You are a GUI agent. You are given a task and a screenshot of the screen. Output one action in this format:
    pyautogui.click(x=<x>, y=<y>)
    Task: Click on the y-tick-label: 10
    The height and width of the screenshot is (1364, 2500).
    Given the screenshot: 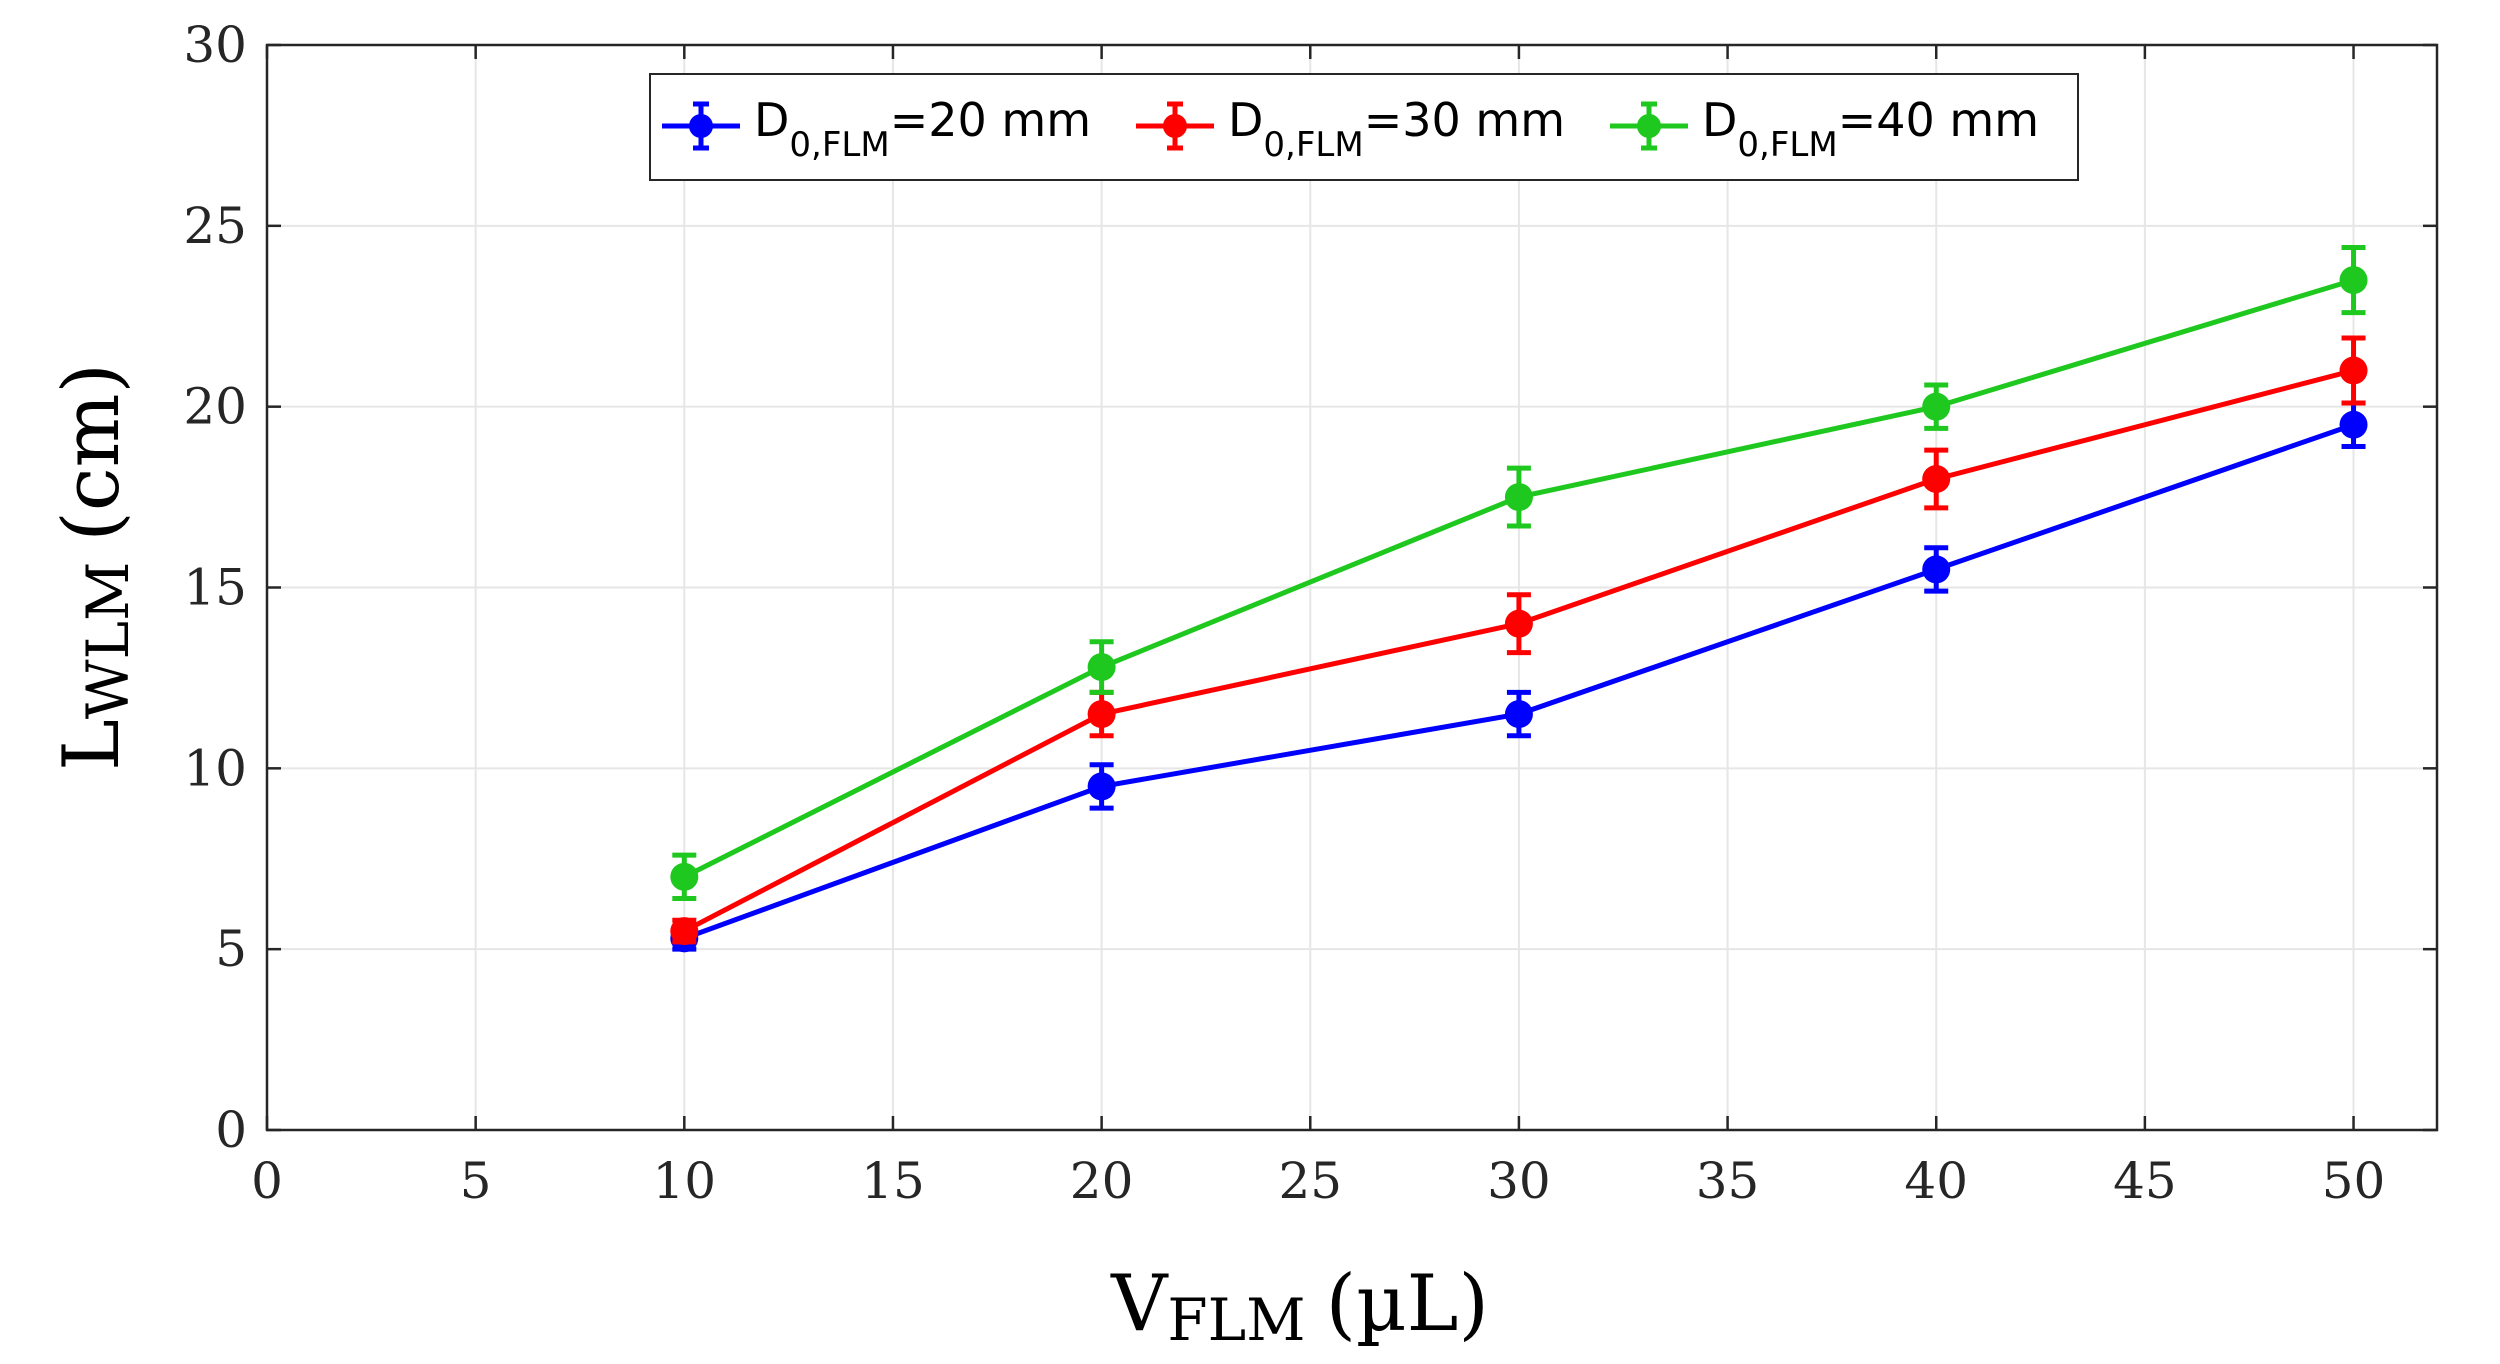 What is the action you would take?
    pyautogui.click(x=215, y=768)
    